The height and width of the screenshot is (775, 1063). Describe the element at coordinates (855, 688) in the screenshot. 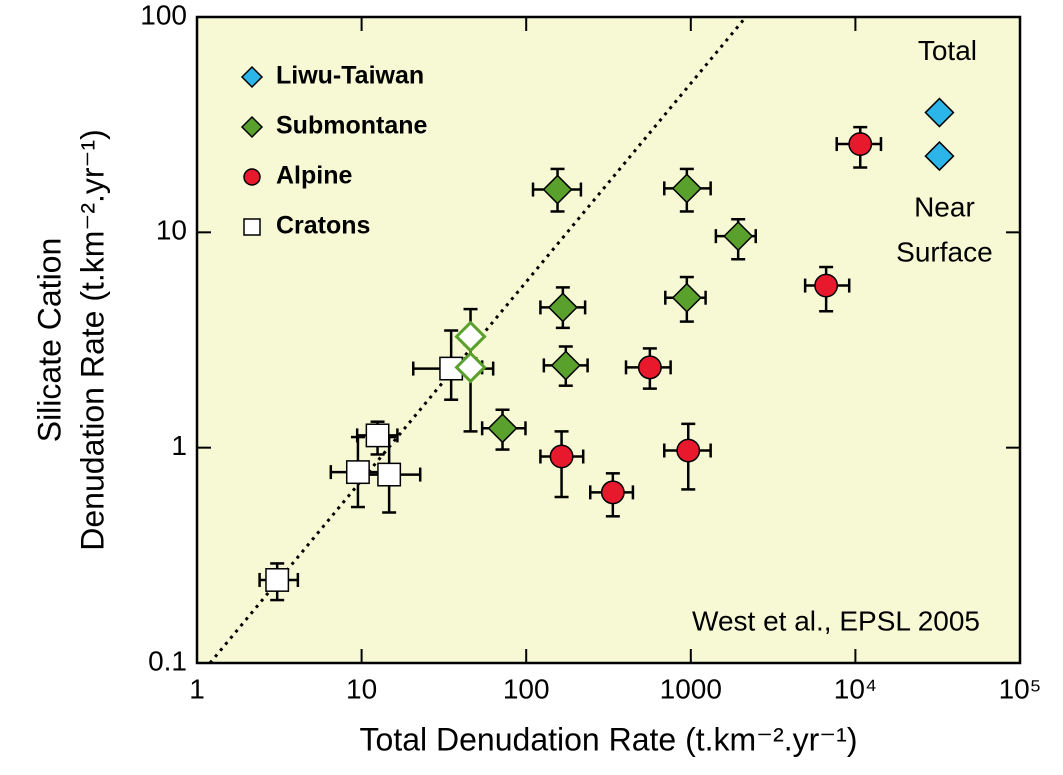

I see `x-tick-label: 10⁴` at that location.